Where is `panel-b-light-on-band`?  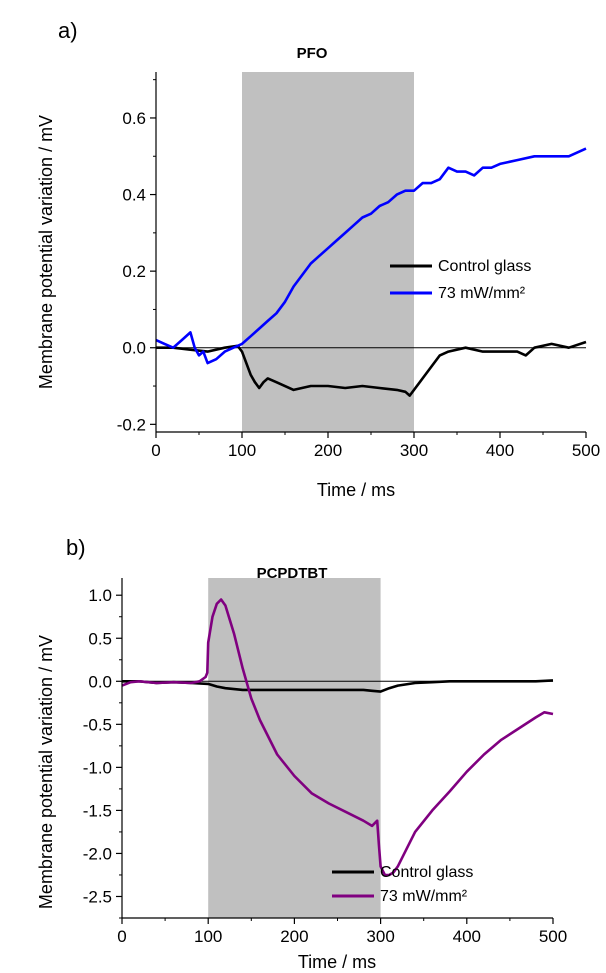 panel-b-light-on-band is located at coordinates (294, 748).